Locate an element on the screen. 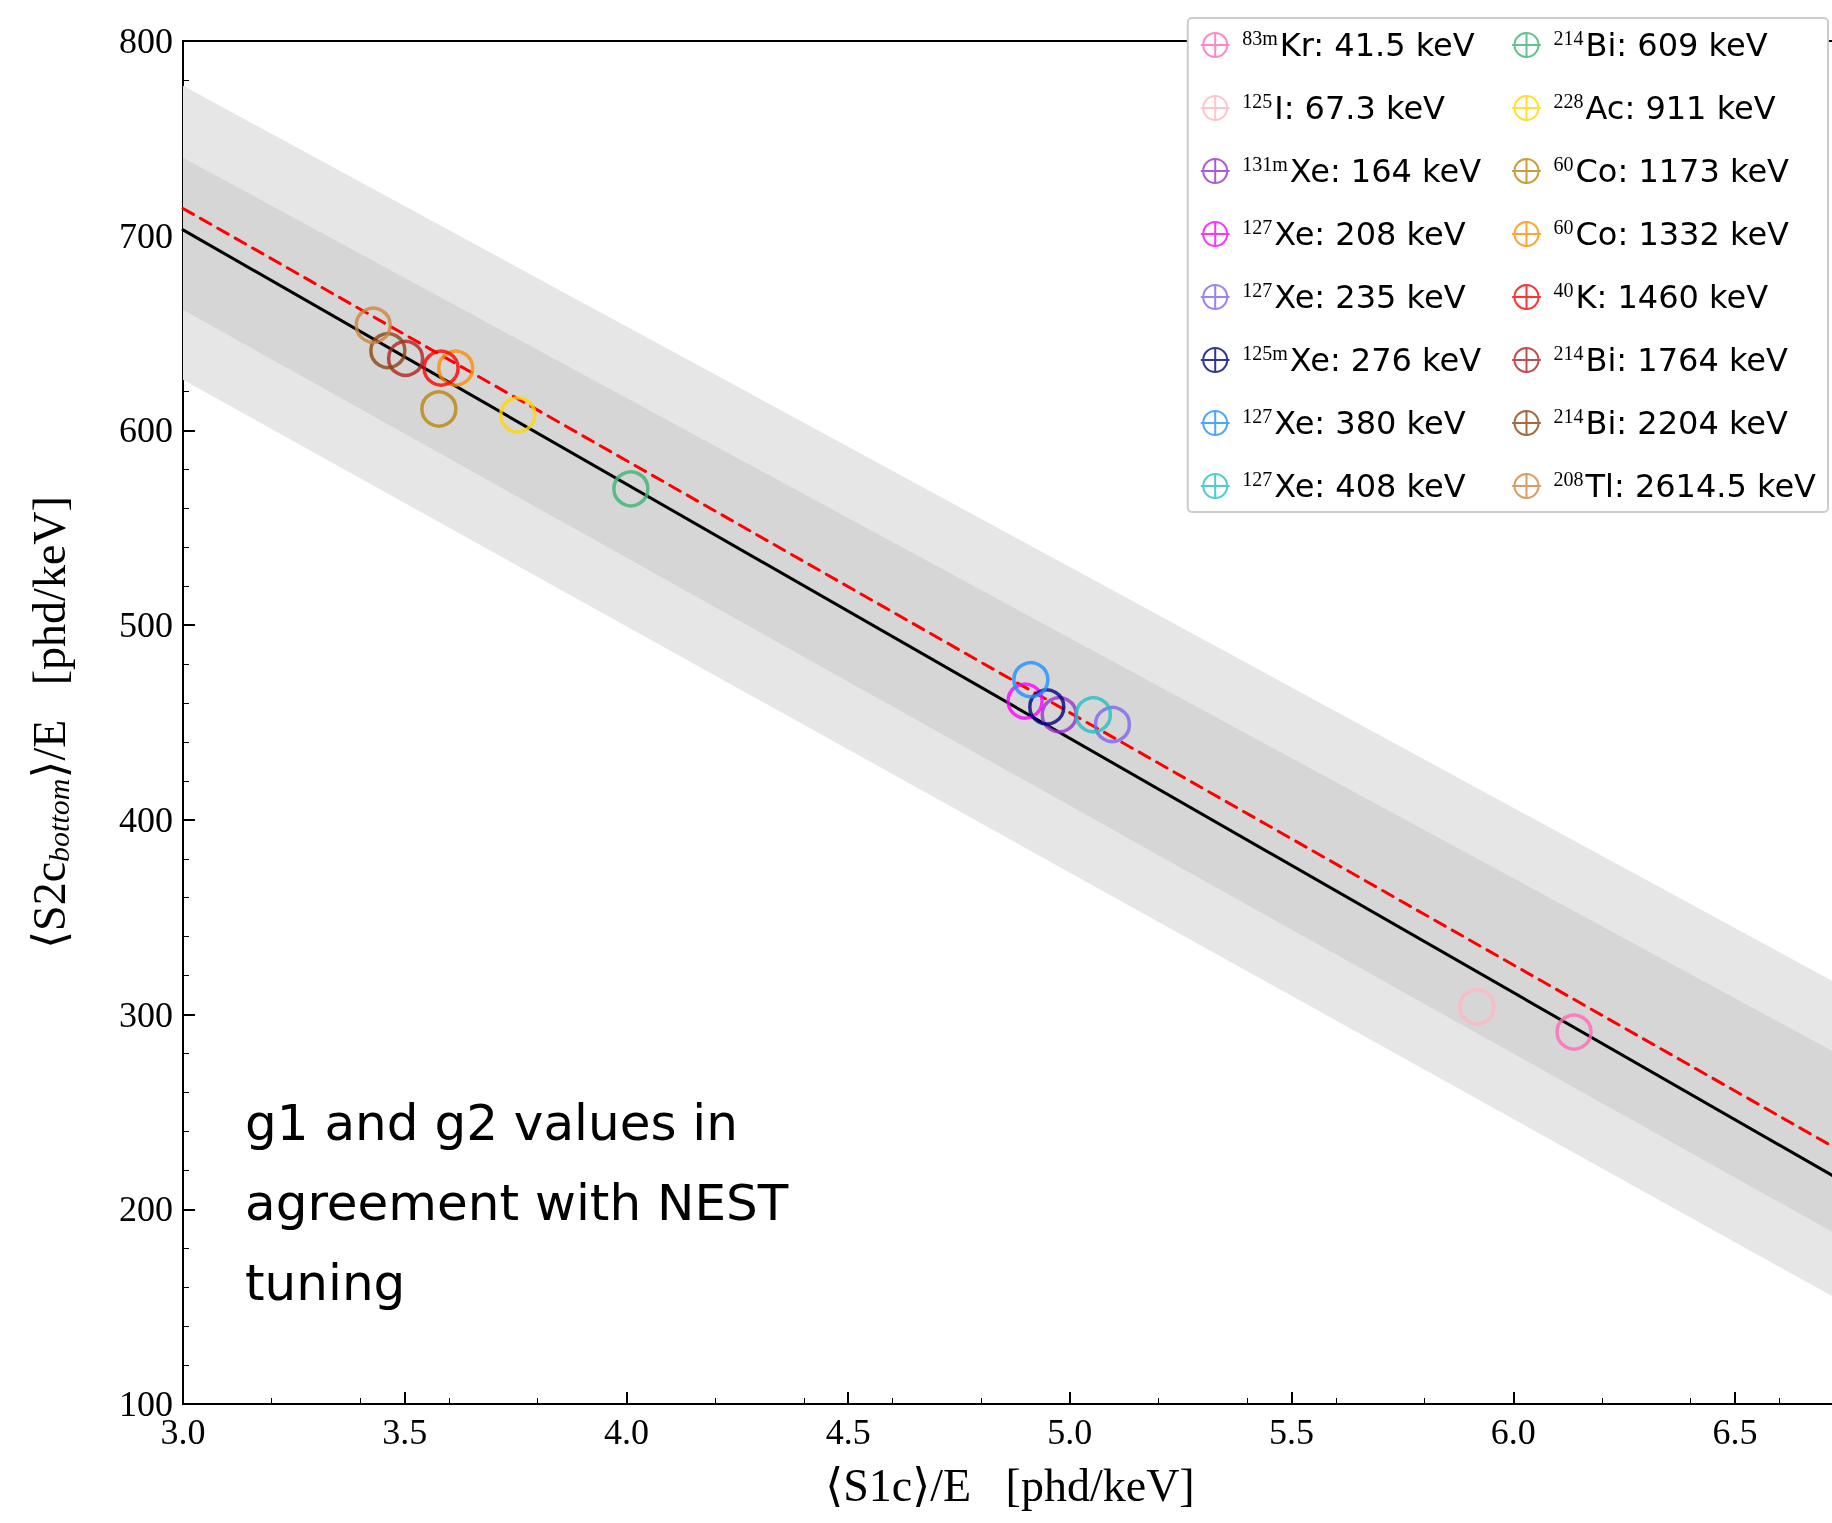  x-tick-label: 5.5 is located at coordinates (1292, 1432).